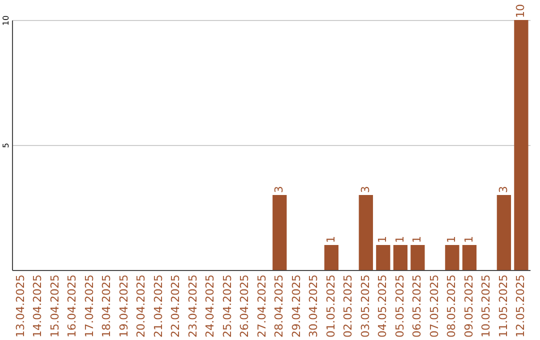  What do you see at coordinates (37, 306) in the screenshot?
I see `x-tick-label: 14.04.2025` at bounding box center [37, 306].